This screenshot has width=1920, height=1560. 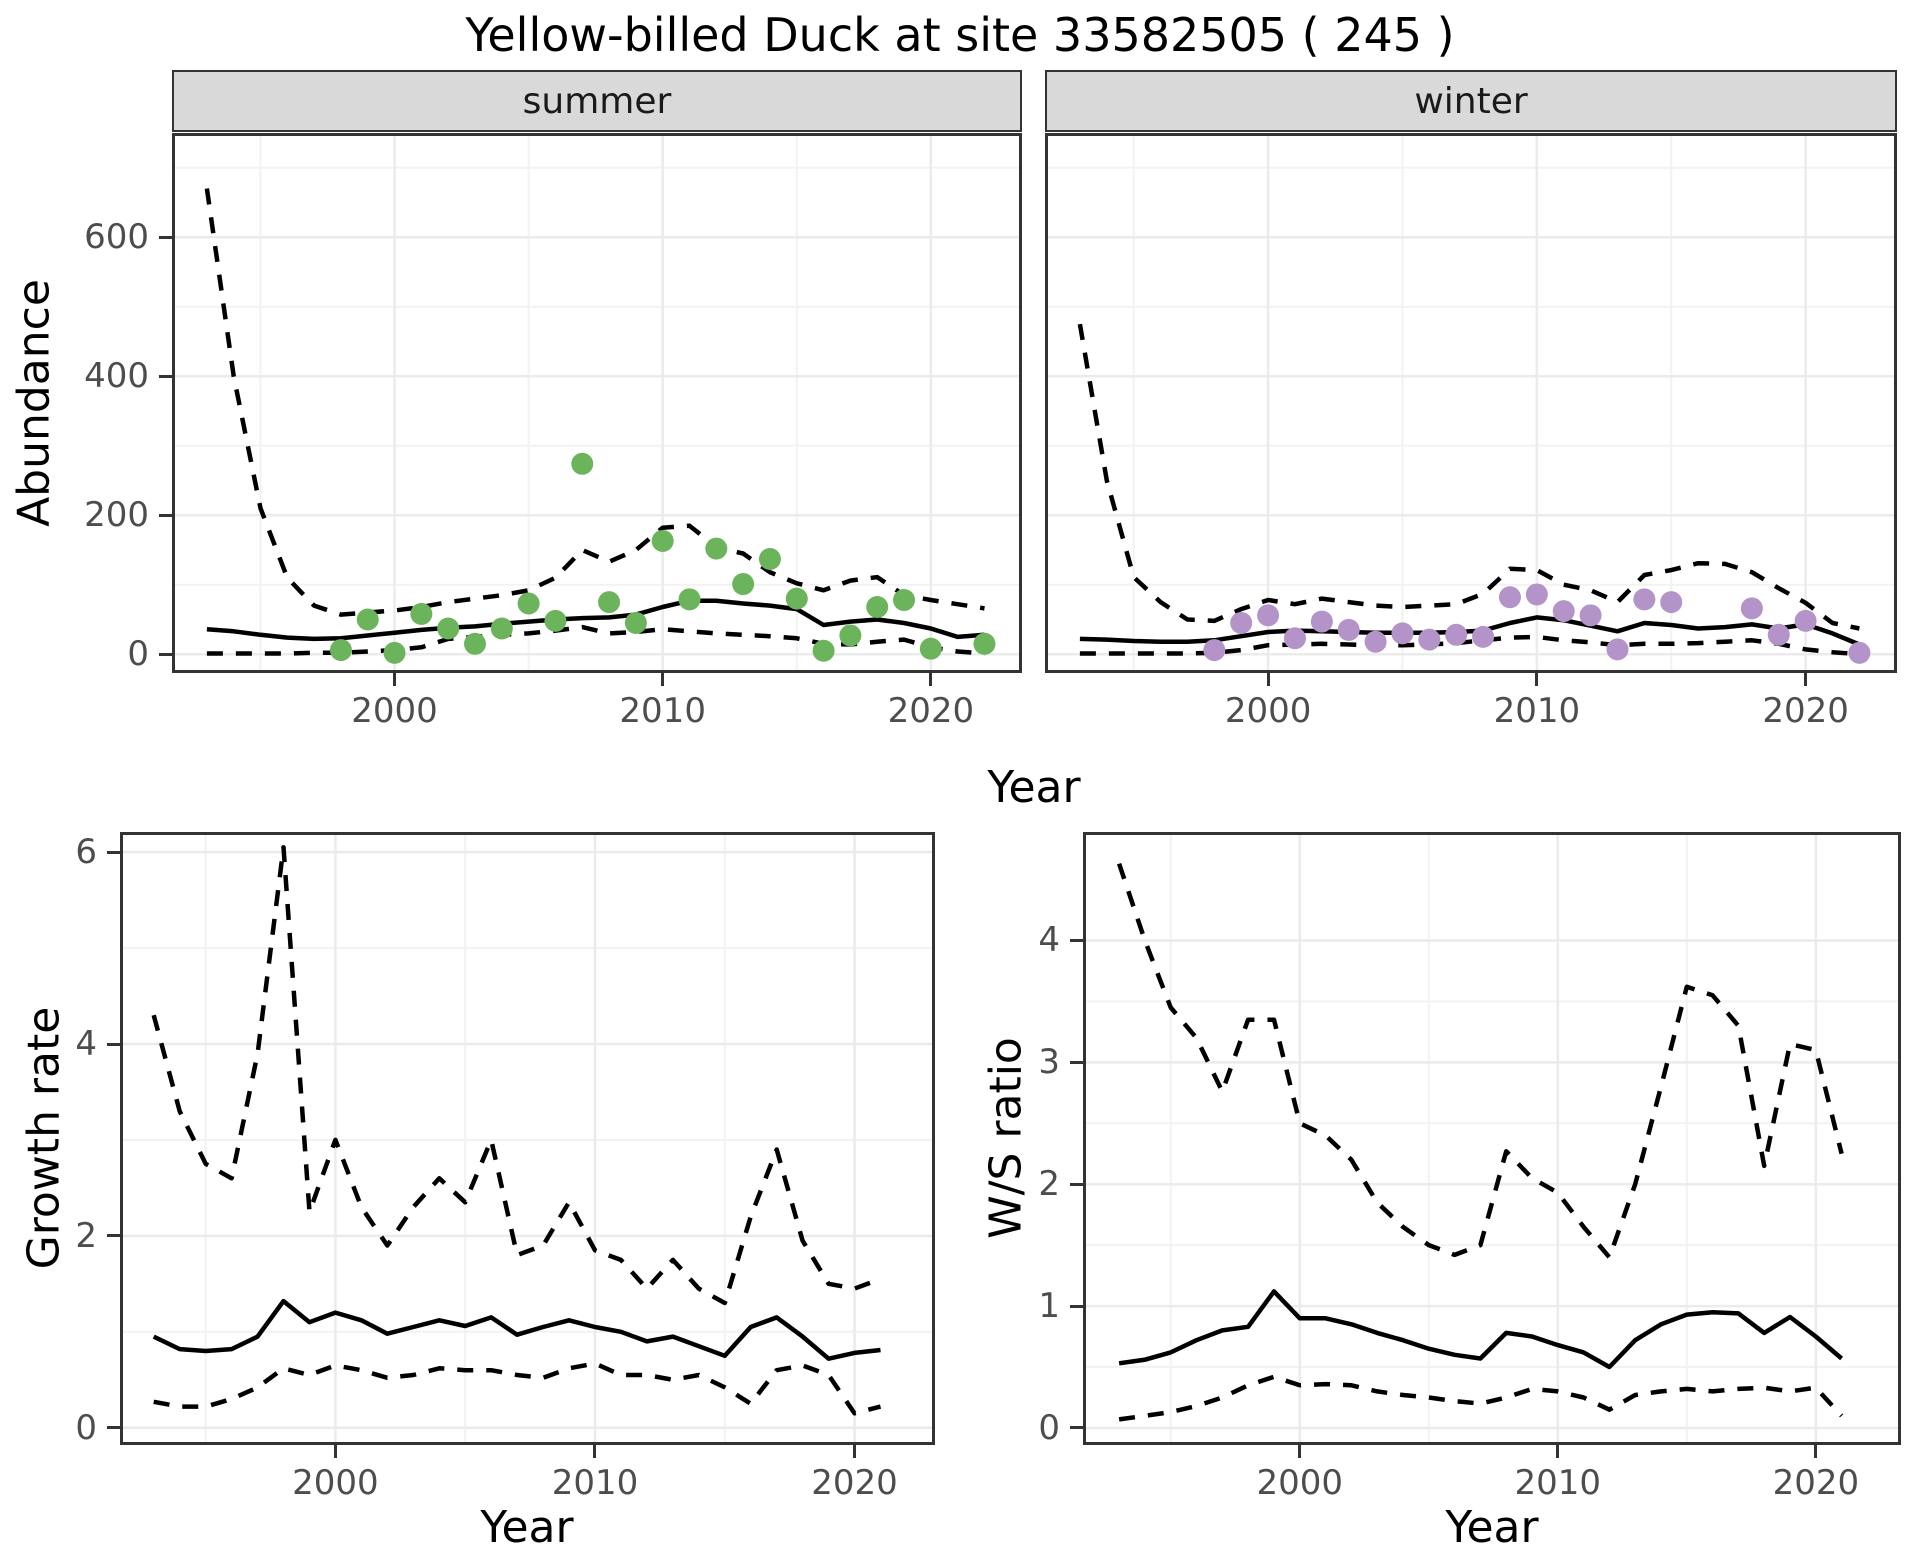 What do you see at coordinates (116, 515) in the screenshot?
I see `y-tick-label: 200` at bounding box center [116, 515].